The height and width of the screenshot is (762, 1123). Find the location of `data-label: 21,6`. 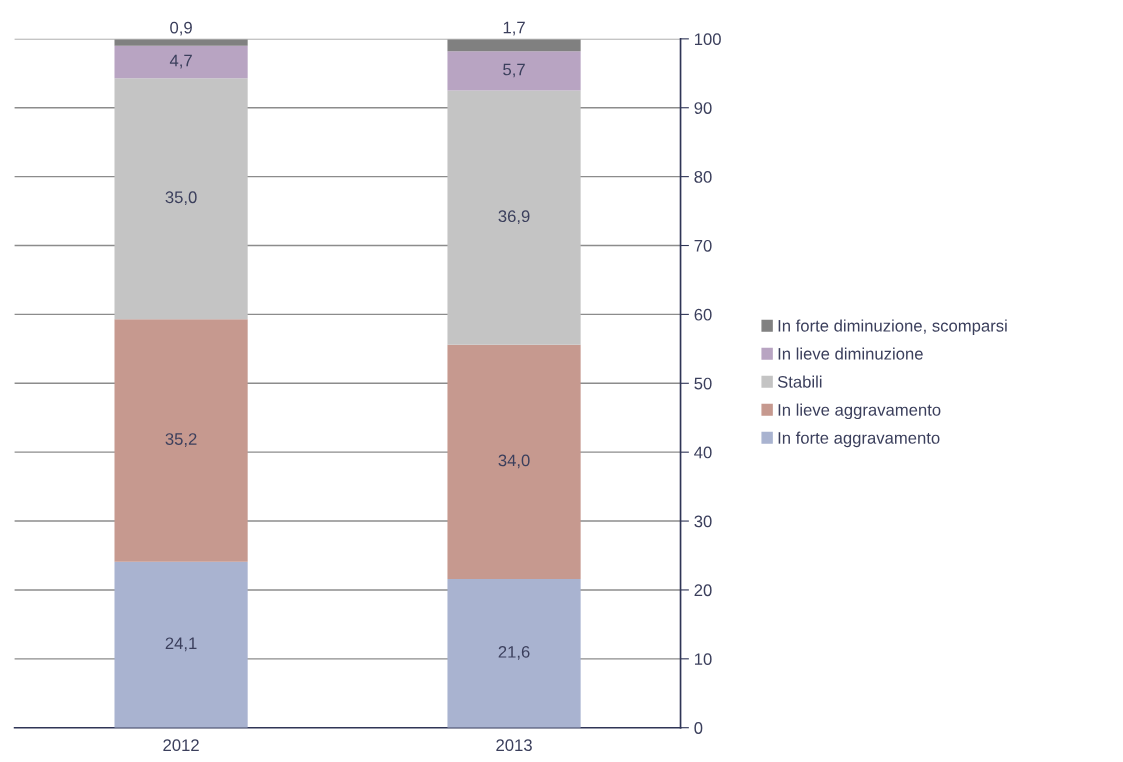

data-label: 21,6 is located at coordinates (514, 652).